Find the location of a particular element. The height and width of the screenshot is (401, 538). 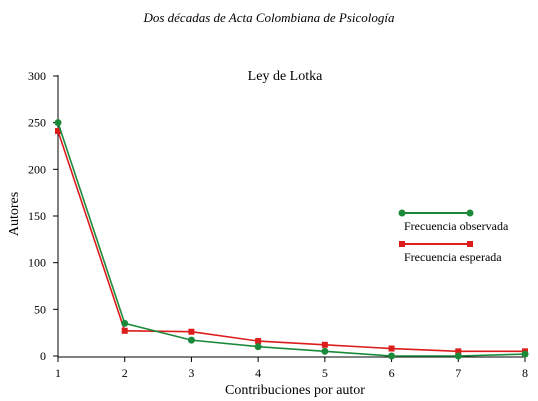

y-tick-label: 100 is located at coordinates (37, 263).